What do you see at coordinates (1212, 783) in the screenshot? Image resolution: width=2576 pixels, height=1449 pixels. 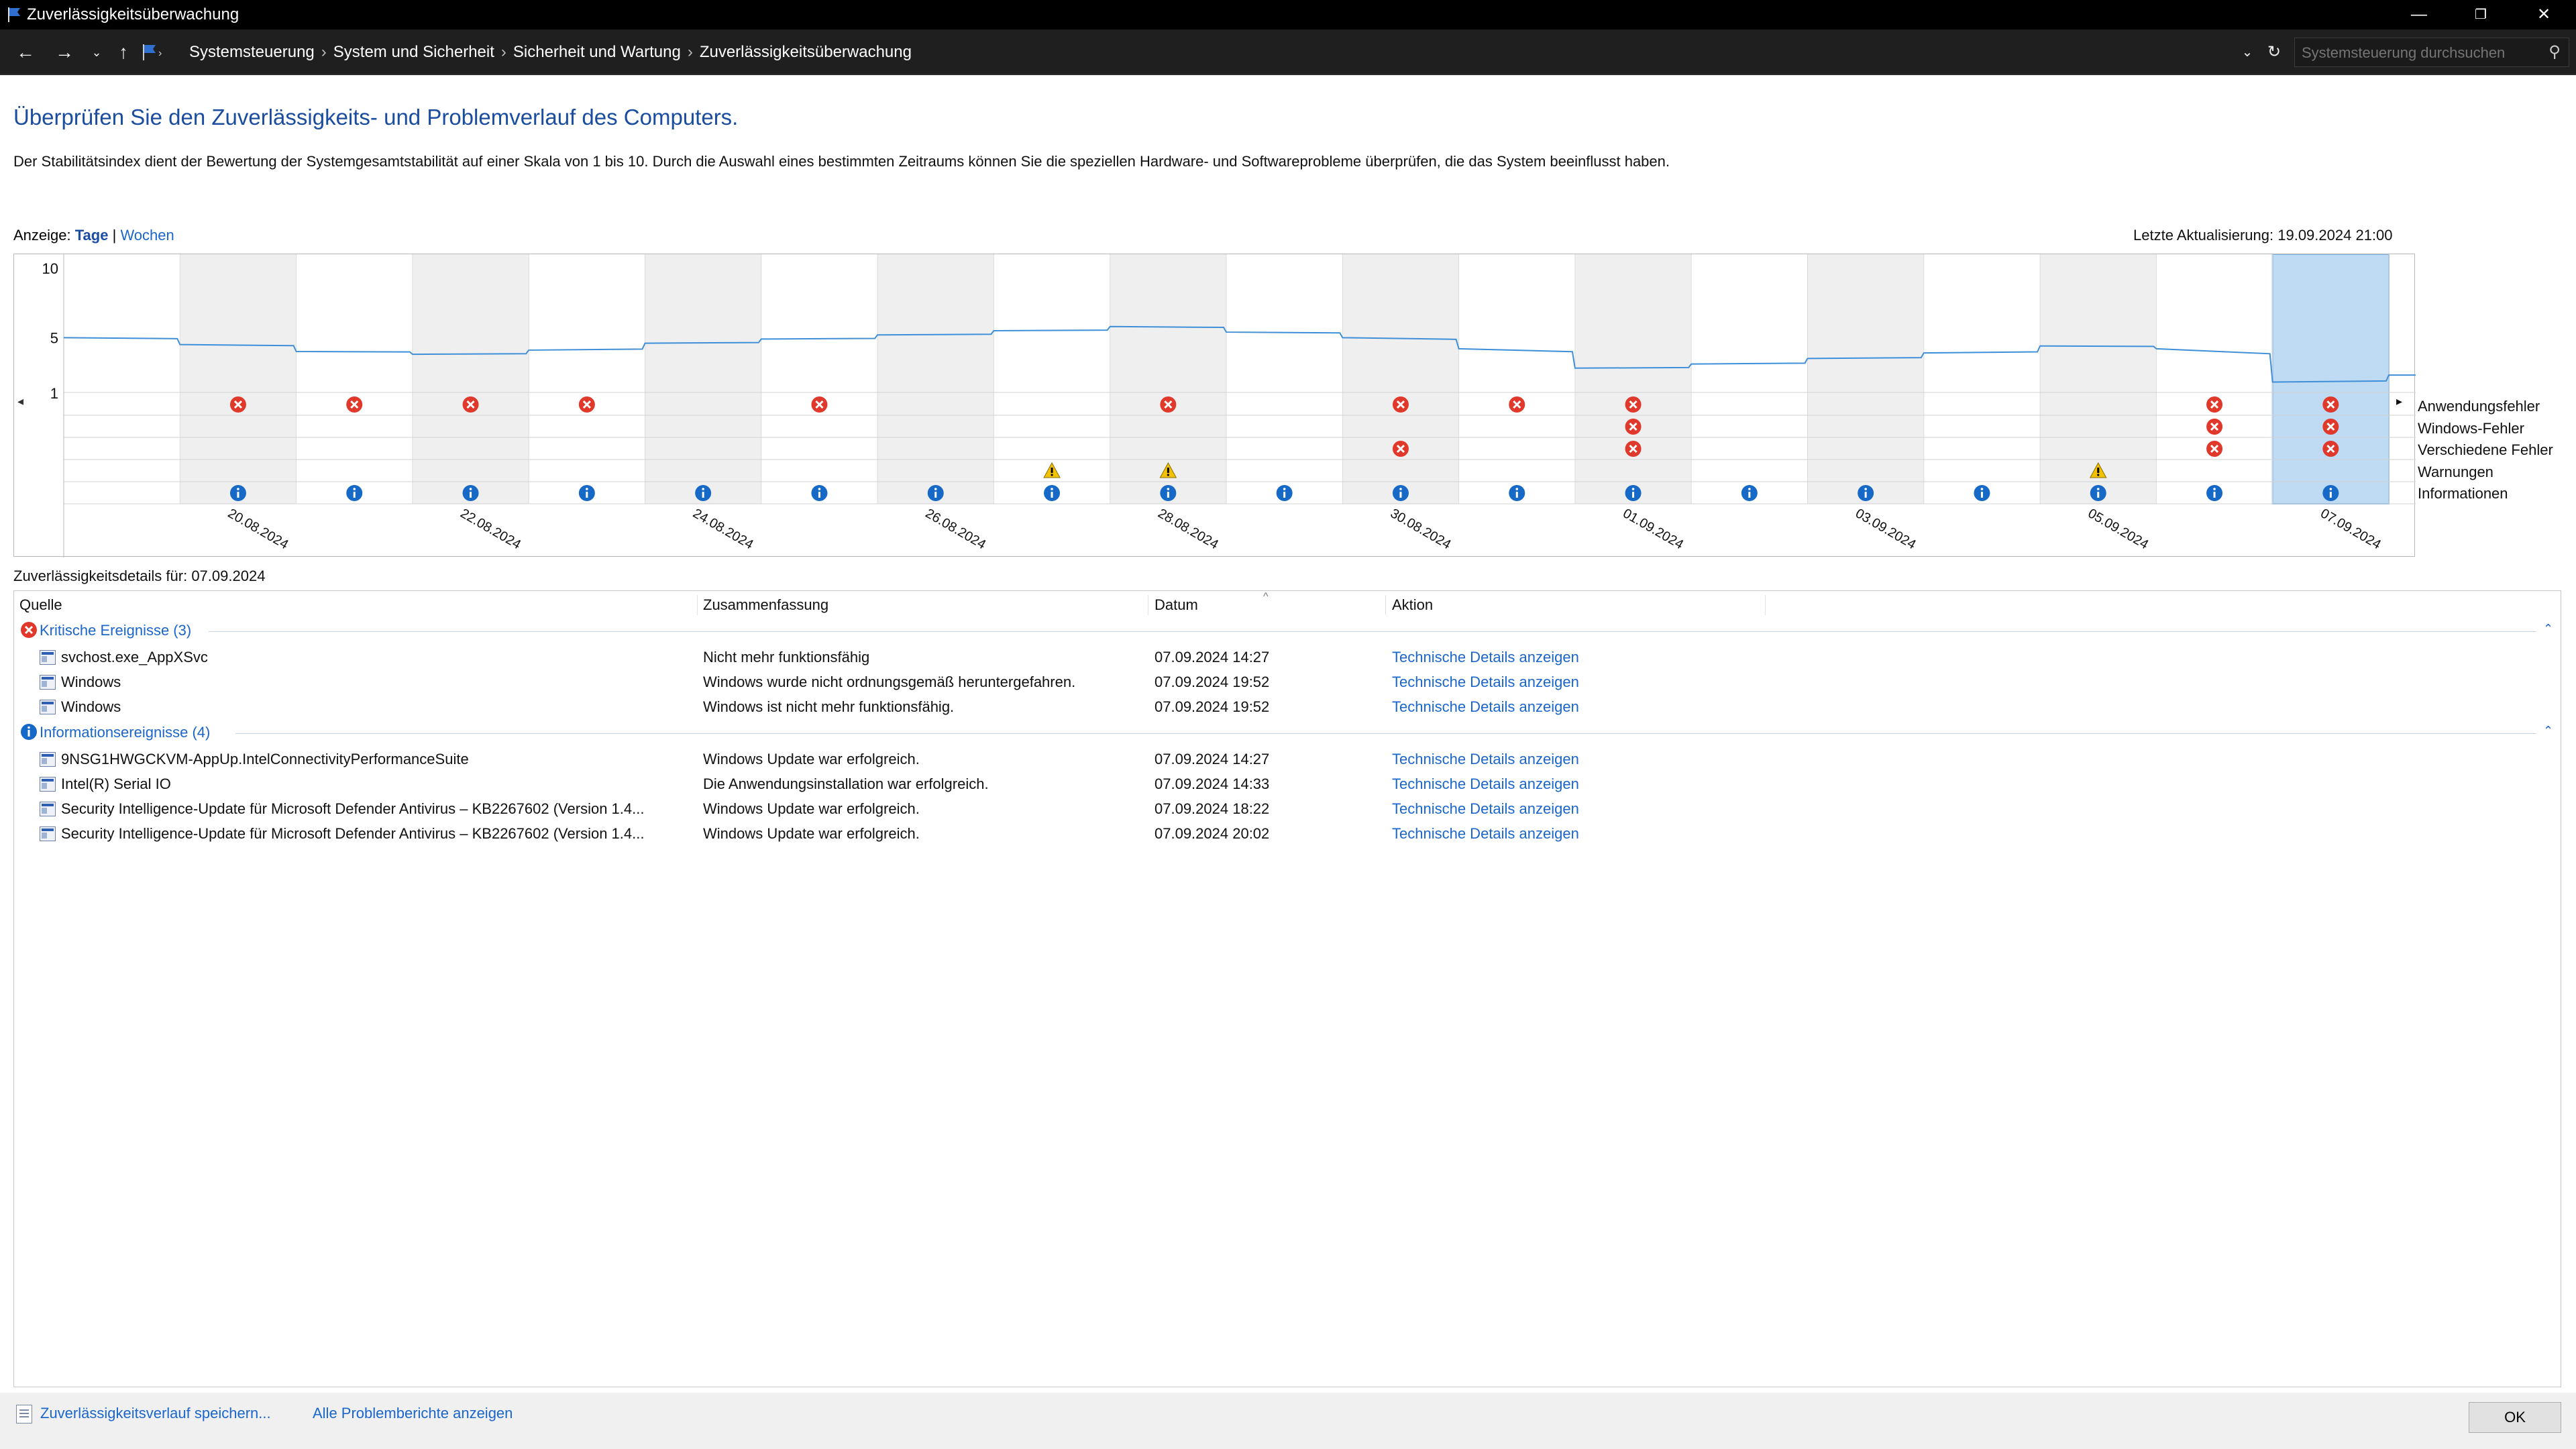 I see `row-date: 07.09.2024 14:33` at bounding box center [1212, 783].